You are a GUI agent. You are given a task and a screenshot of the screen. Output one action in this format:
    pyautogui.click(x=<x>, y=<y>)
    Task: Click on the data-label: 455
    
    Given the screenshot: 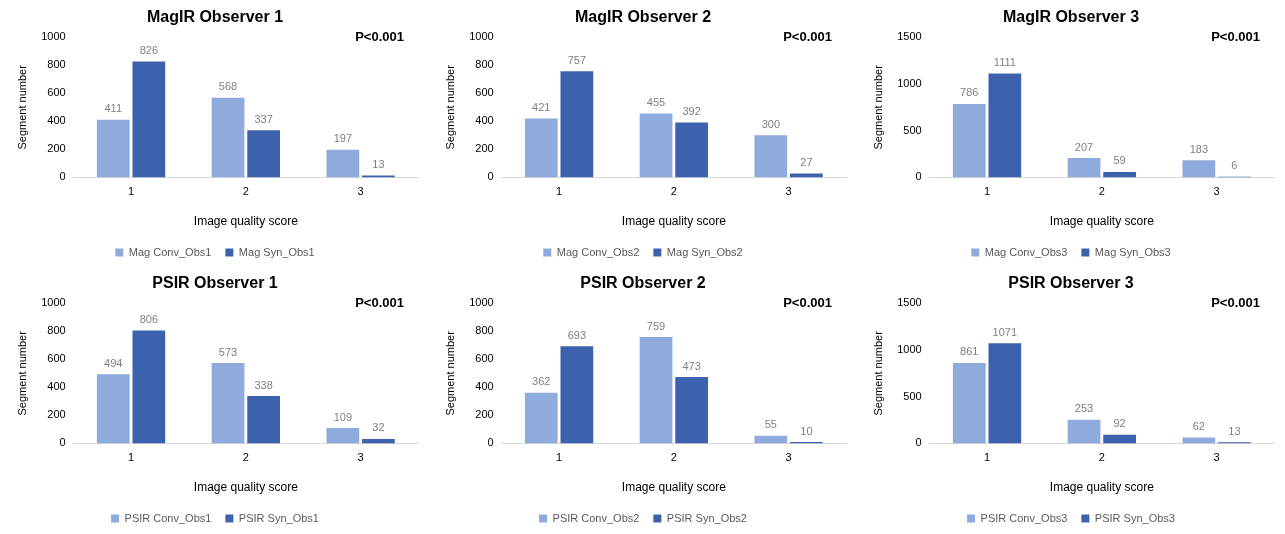 What is the action you would take?
    pyautogui.click(x=656, y=102)
    